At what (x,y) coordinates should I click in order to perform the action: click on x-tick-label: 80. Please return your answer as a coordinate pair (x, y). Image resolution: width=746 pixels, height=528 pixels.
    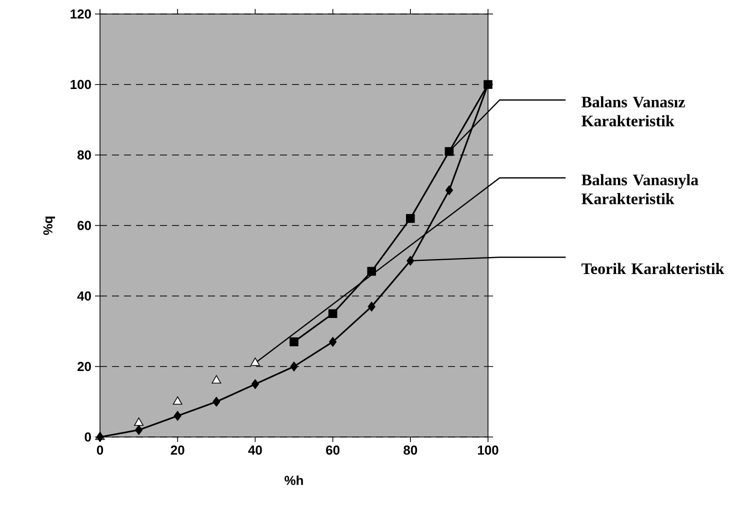
    Looking at the image, I should click on (411, 450).